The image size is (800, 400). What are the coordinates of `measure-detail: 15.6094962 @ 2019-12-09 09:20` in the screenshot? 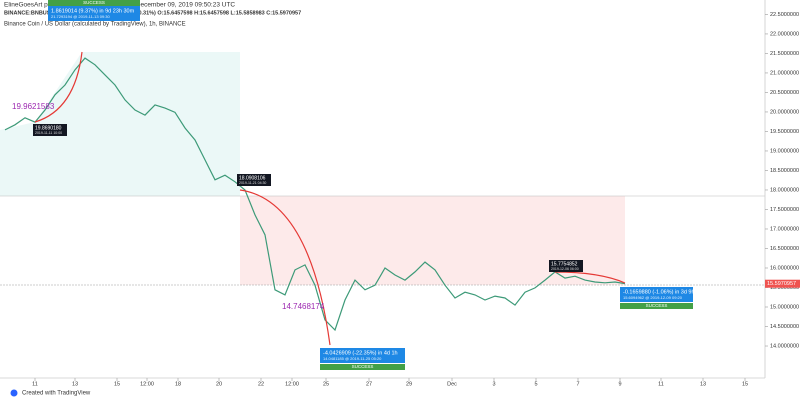 It's located at (653, 297).